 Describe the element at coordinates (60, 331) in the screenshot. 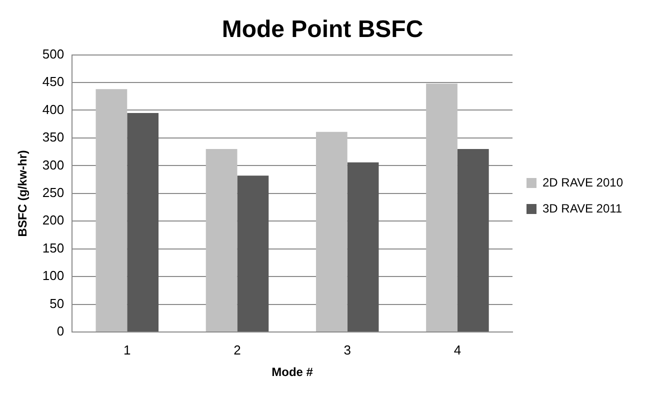

I see `y-tick-label: 0` at that location.